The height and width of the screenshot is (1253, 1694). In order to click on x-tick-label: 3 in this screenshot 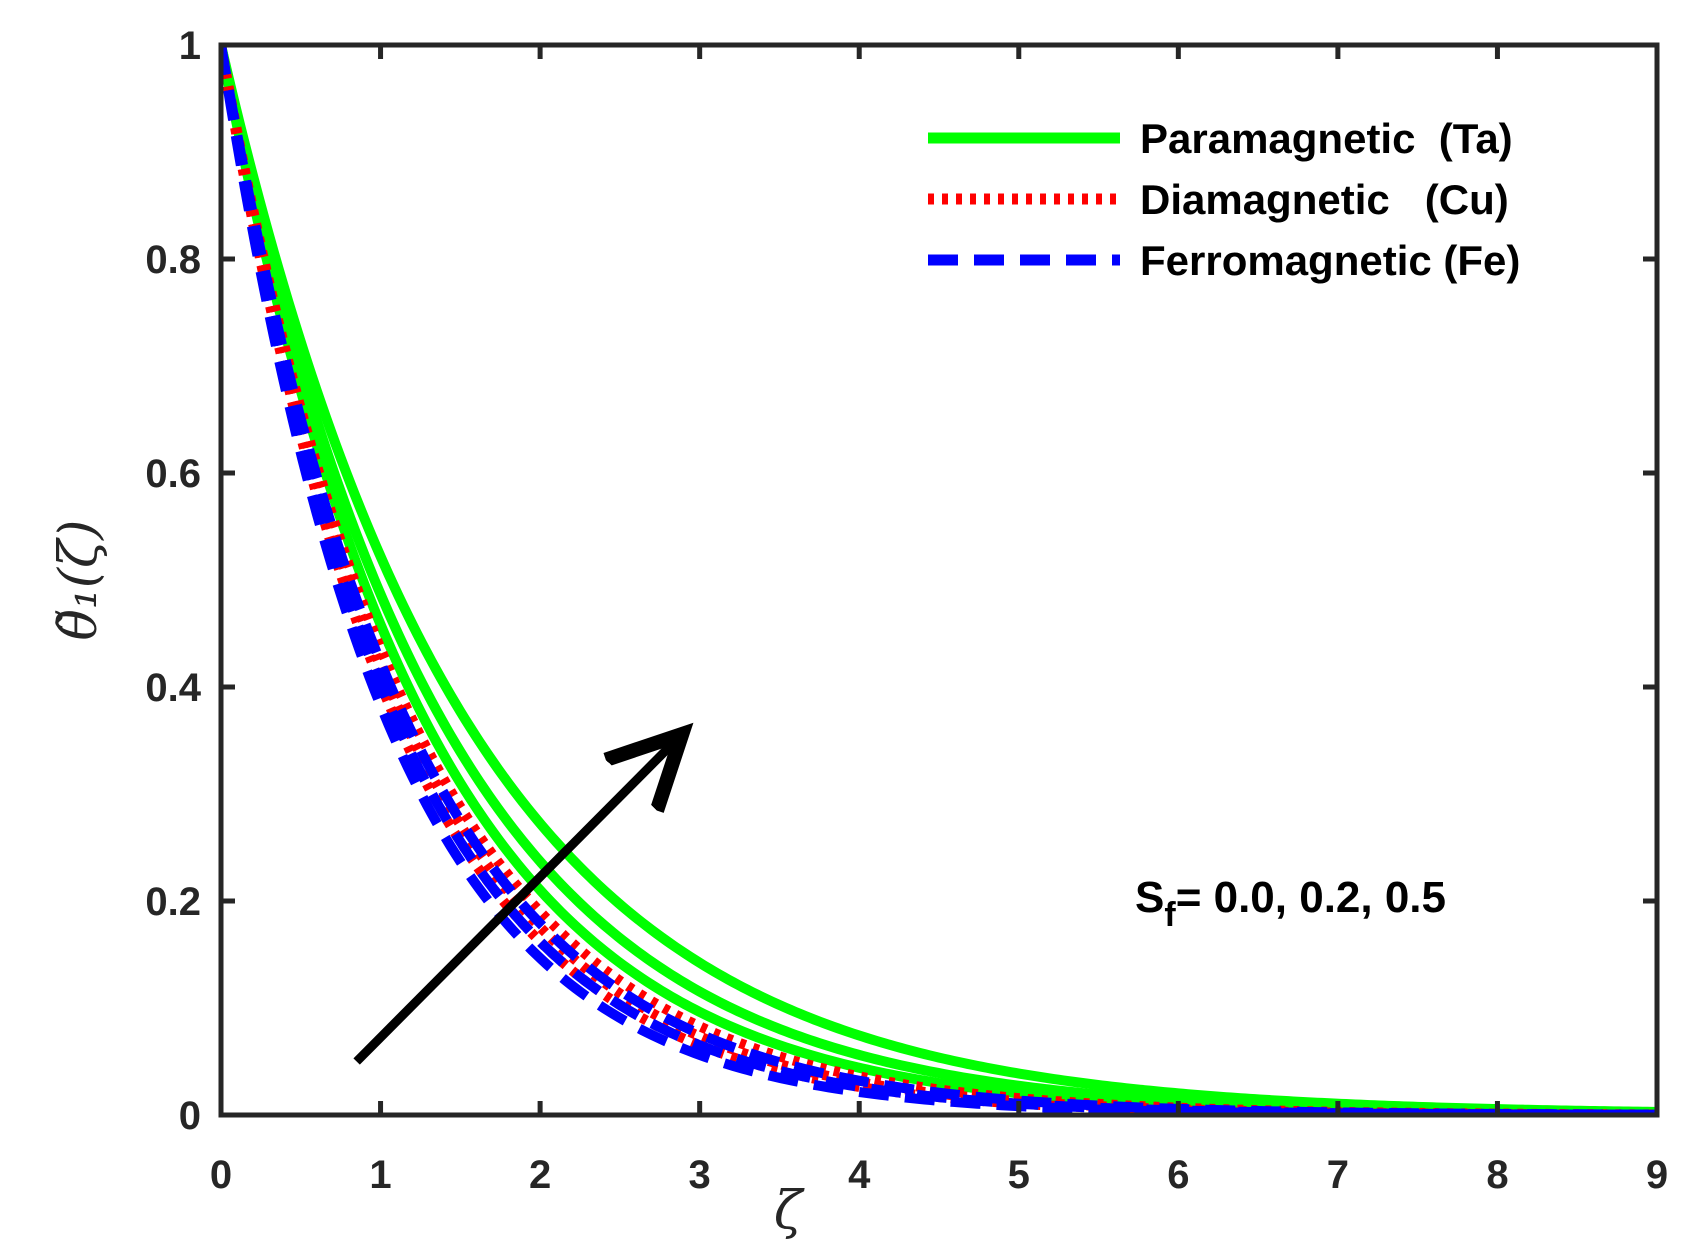, I will do `click(700, 1175)`.